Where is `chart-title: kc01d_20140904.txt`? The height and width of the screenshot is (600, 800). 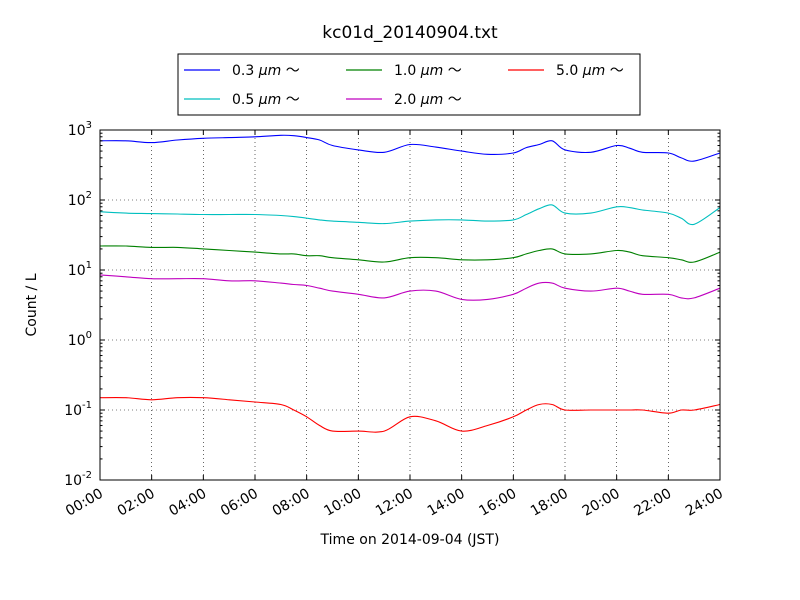 chart-title: kc01d_20140904.txt is located at coordinates (410, 33).